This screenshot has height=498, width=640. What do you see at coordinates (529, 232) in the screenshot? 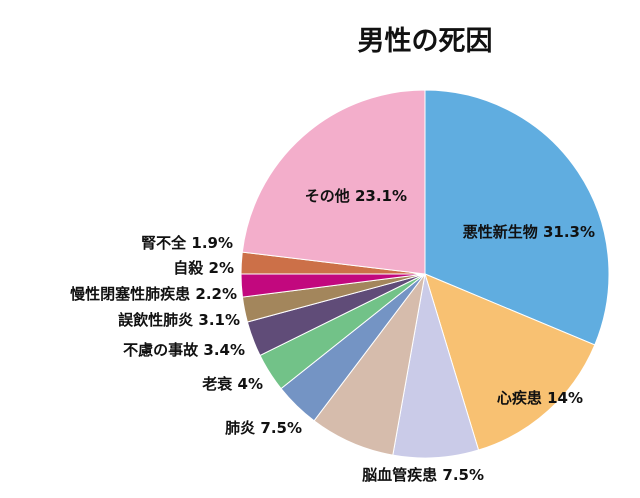
I see `slice-label-1: 悪性新生物 31.3%` at bounding box center [529, 232].